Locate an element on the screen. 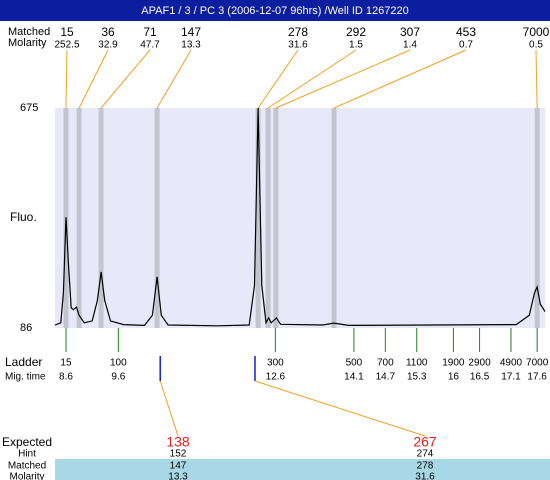 Image resolution: width=550 pixels, height=480 pixels. ladder-time: 17.1 is located at coordinates (511, 377).